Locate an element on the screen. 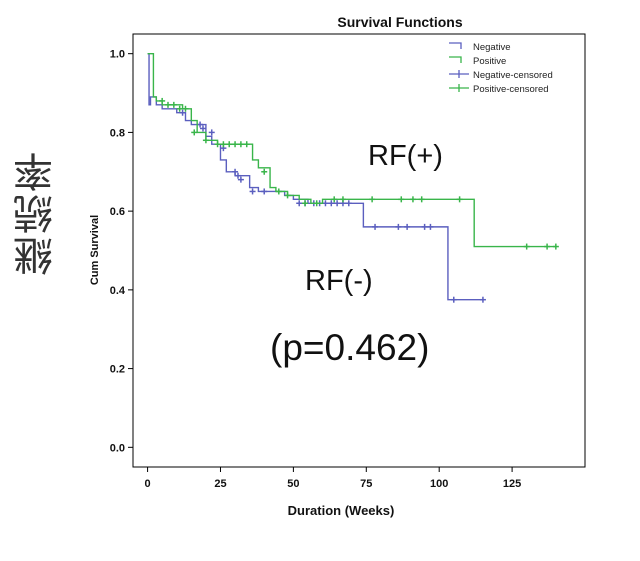 This screenshot has width=640, height=561. y-tick-label: 0.2 is located at coordinates (117, 370).